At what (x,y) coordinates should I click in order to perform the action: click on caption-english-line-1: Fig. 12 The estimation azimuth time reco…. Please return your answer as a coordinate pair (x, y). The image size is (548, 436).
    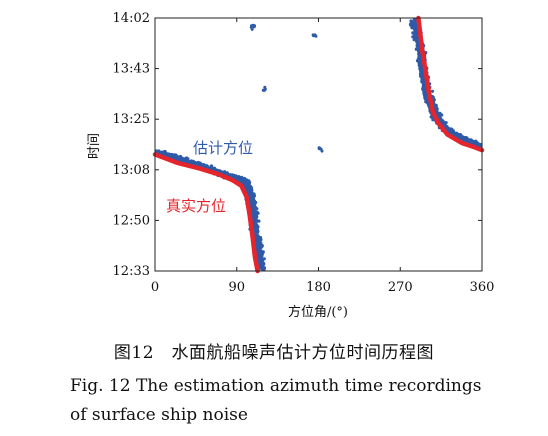
    Looking at the image, I should click on (276, 386).